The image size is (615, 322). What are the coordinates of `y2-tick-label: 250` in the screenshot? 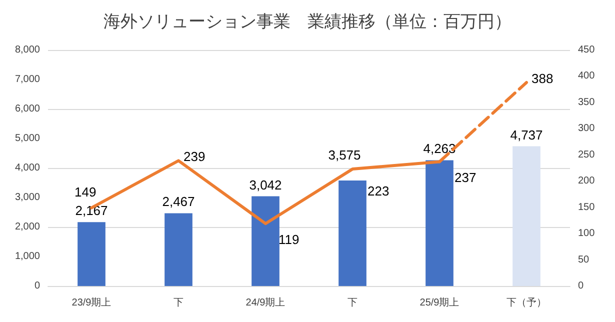 It's located at (587, 154).